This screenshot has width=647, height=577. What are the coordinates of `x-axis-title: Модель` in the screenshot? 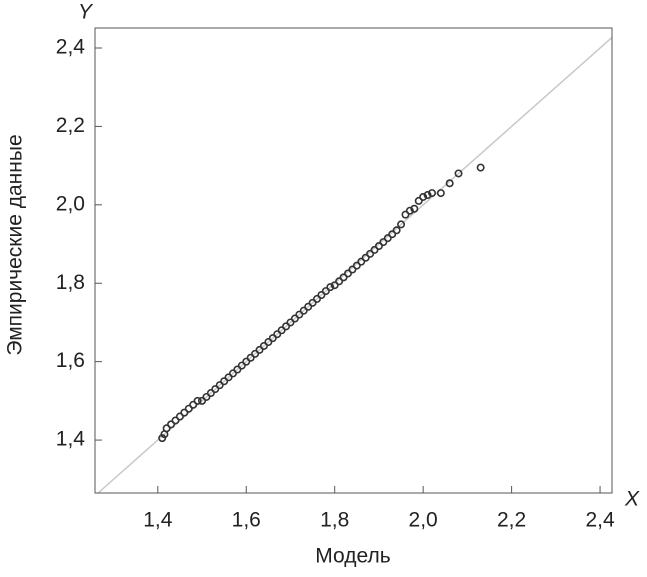 It's located at (352, 556).